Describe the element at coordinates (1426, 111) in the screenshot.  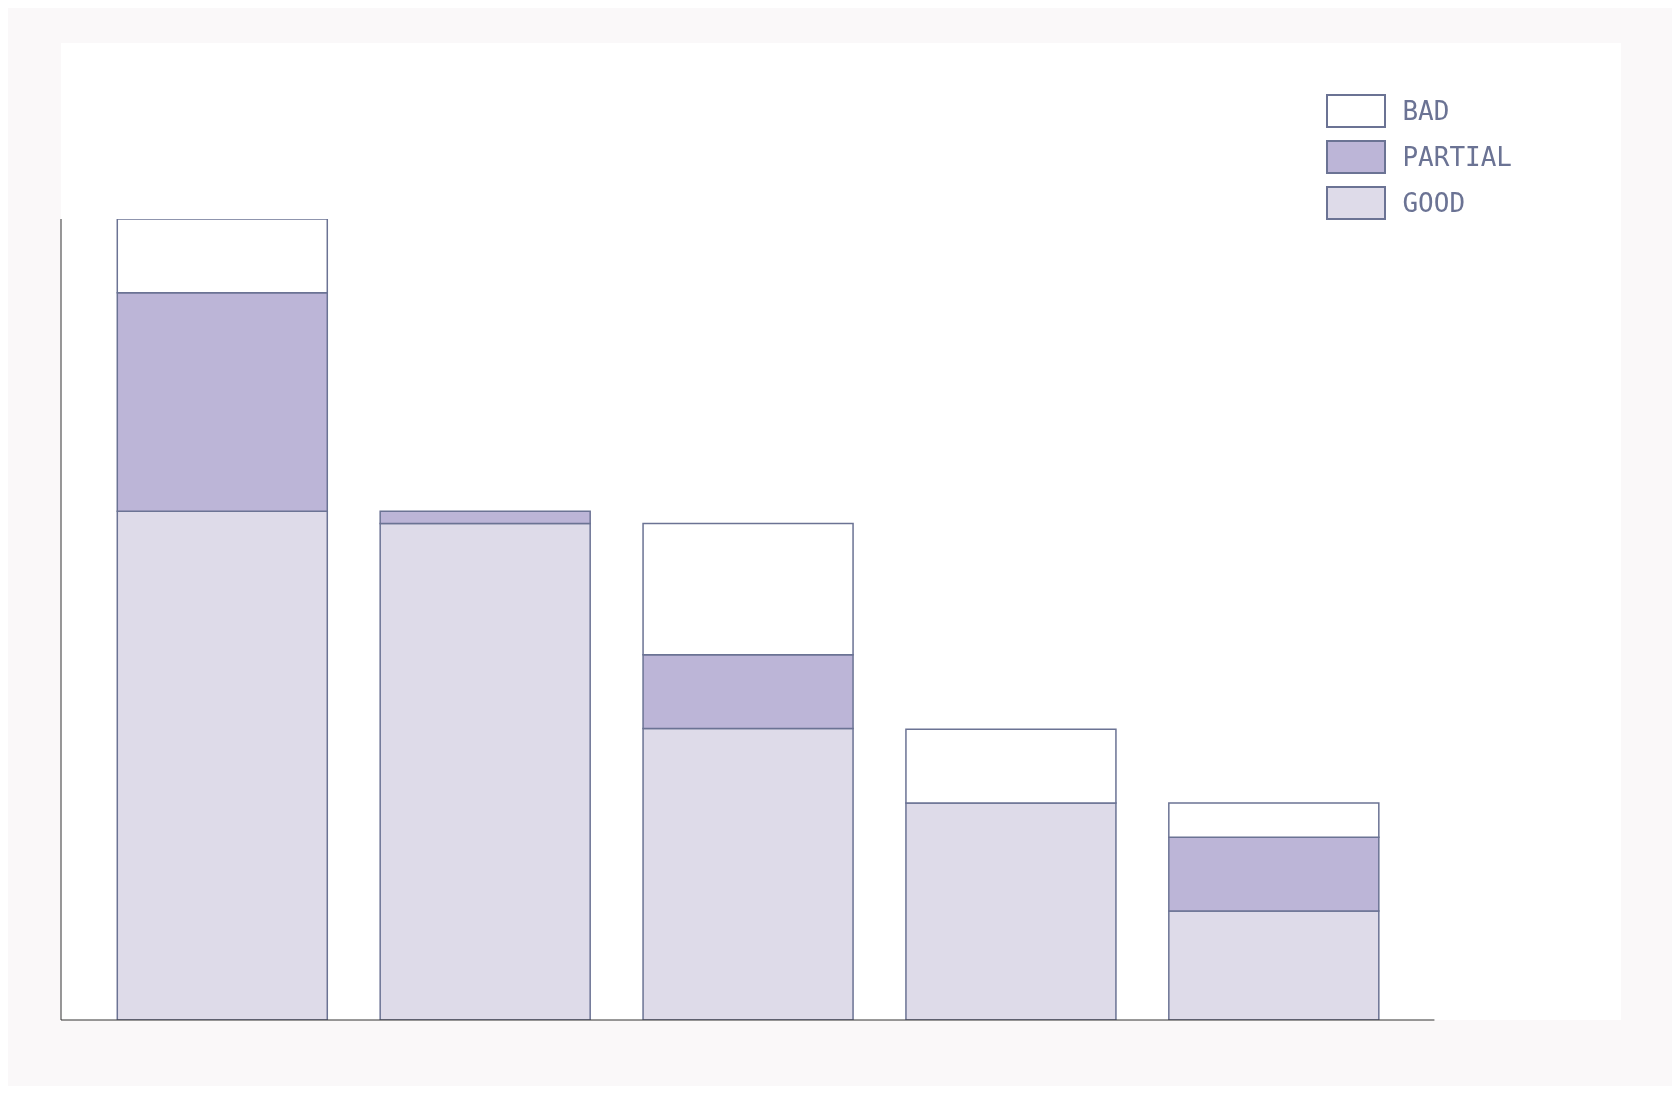
I see `legend-label: BAD` at that location.